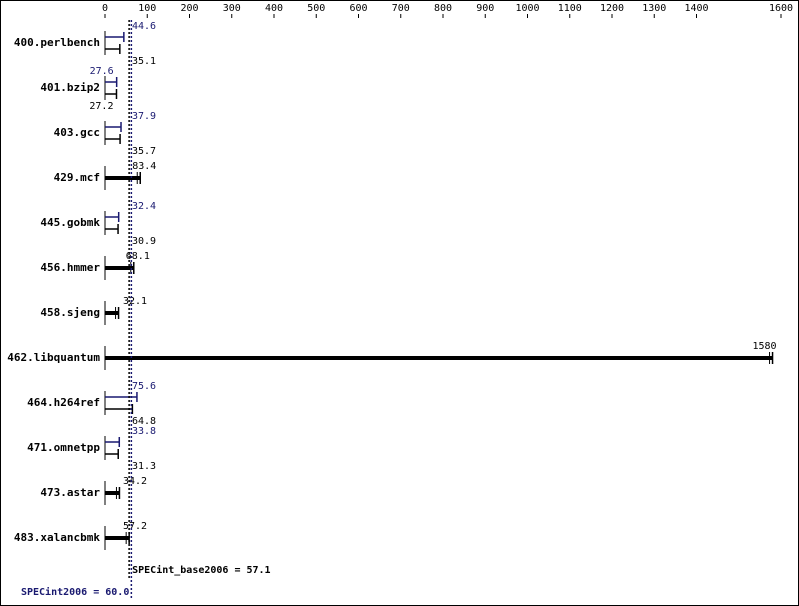 This screenshot has width=799, height=606. I want to click on value-label: 27.6, so click(102, 71).